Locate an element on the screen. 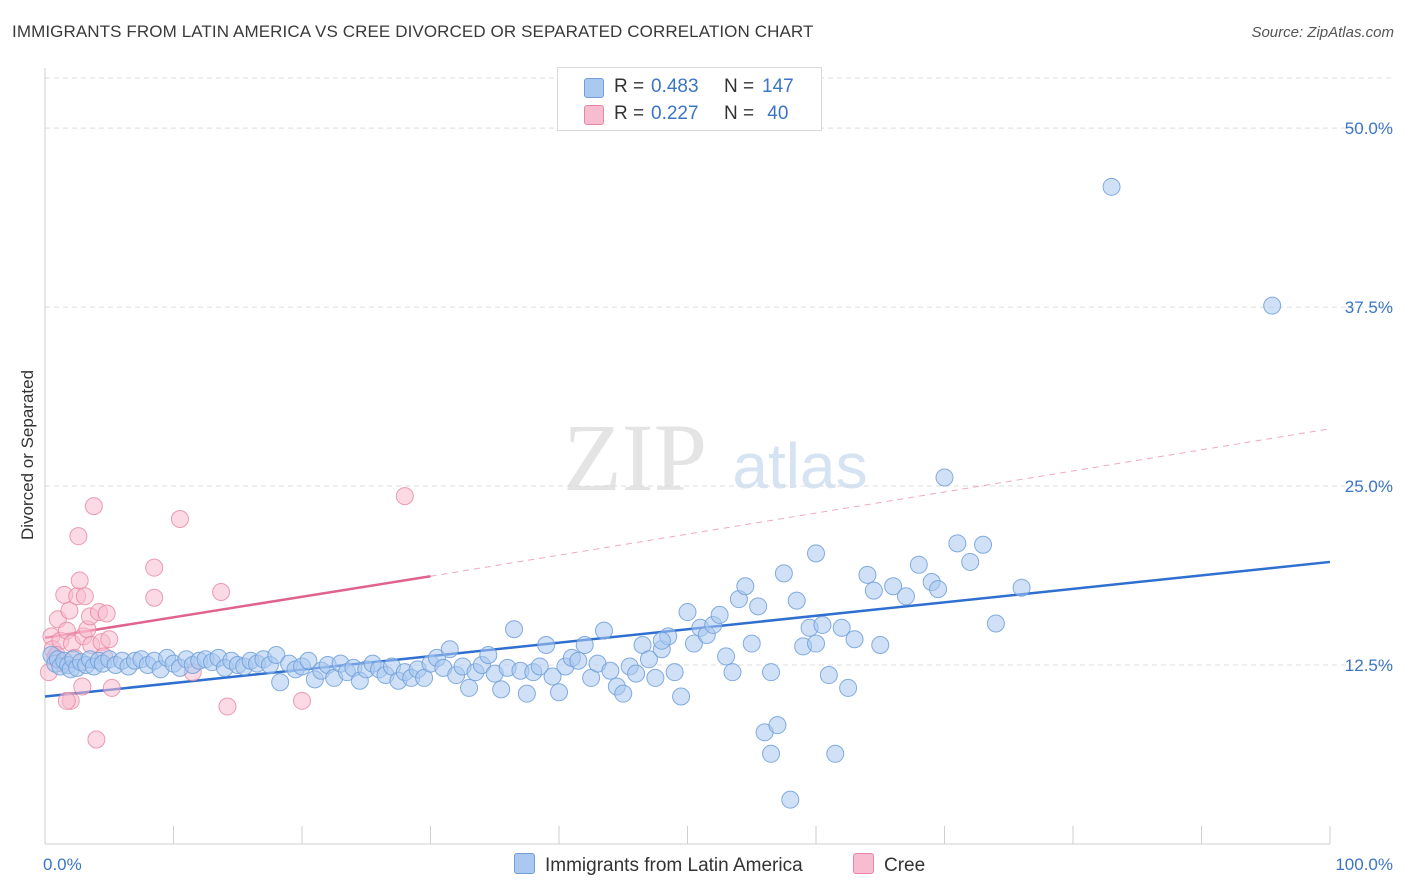  legend-label: Cree is located at coordinates (905, 865).